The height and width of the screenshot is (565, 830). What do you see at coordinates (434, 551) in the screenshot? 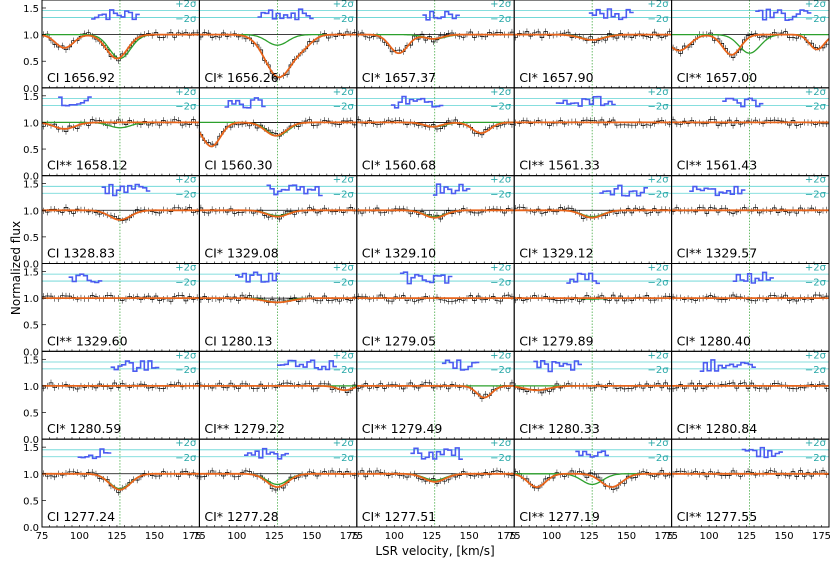
I see `x-axis-label: LSR velocity, [km/s]` at bounding box center [434, 551].